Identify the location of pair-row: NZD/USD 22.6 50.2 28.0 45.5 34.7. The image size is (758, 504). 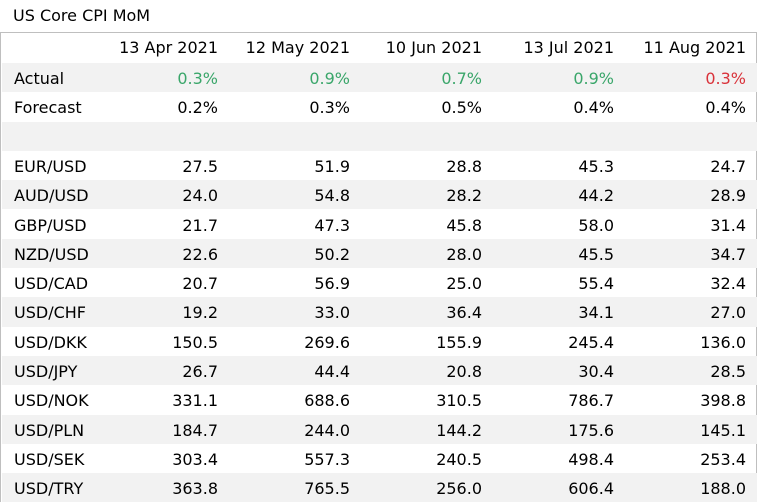
(379, 253).